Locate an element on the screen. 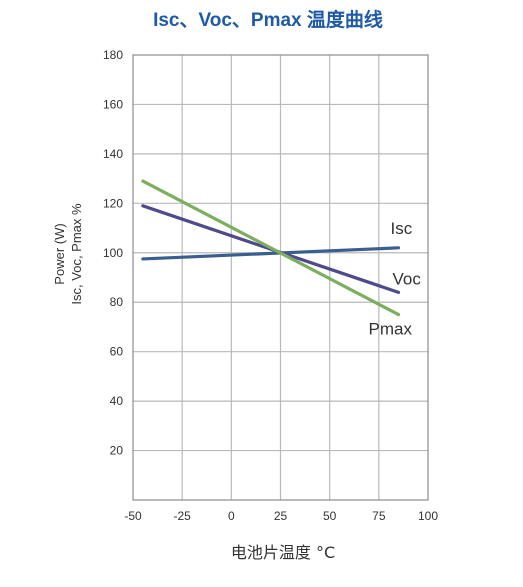 Image resolution: width=523 pixels, height=587 pixels. series-group is located at coordinates (271, 248).